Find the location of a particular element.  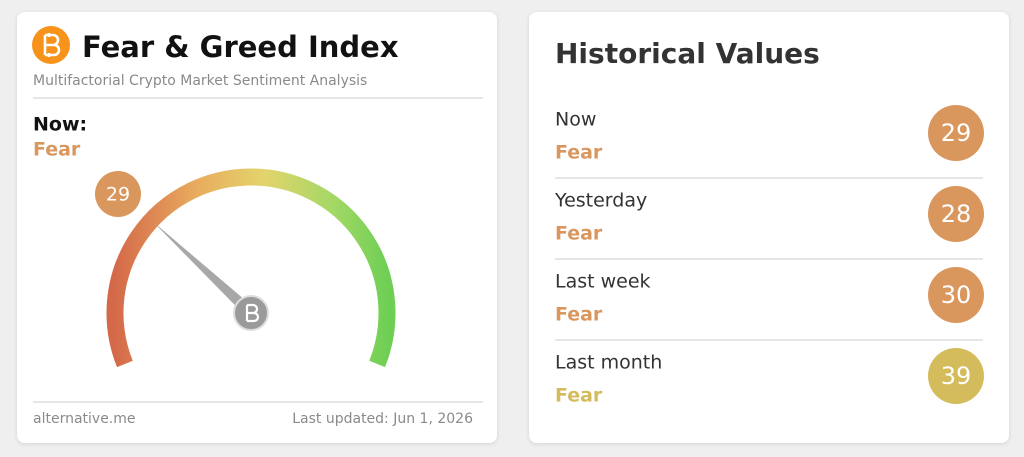

row-value: 29 is located at coordinates (956, 133).